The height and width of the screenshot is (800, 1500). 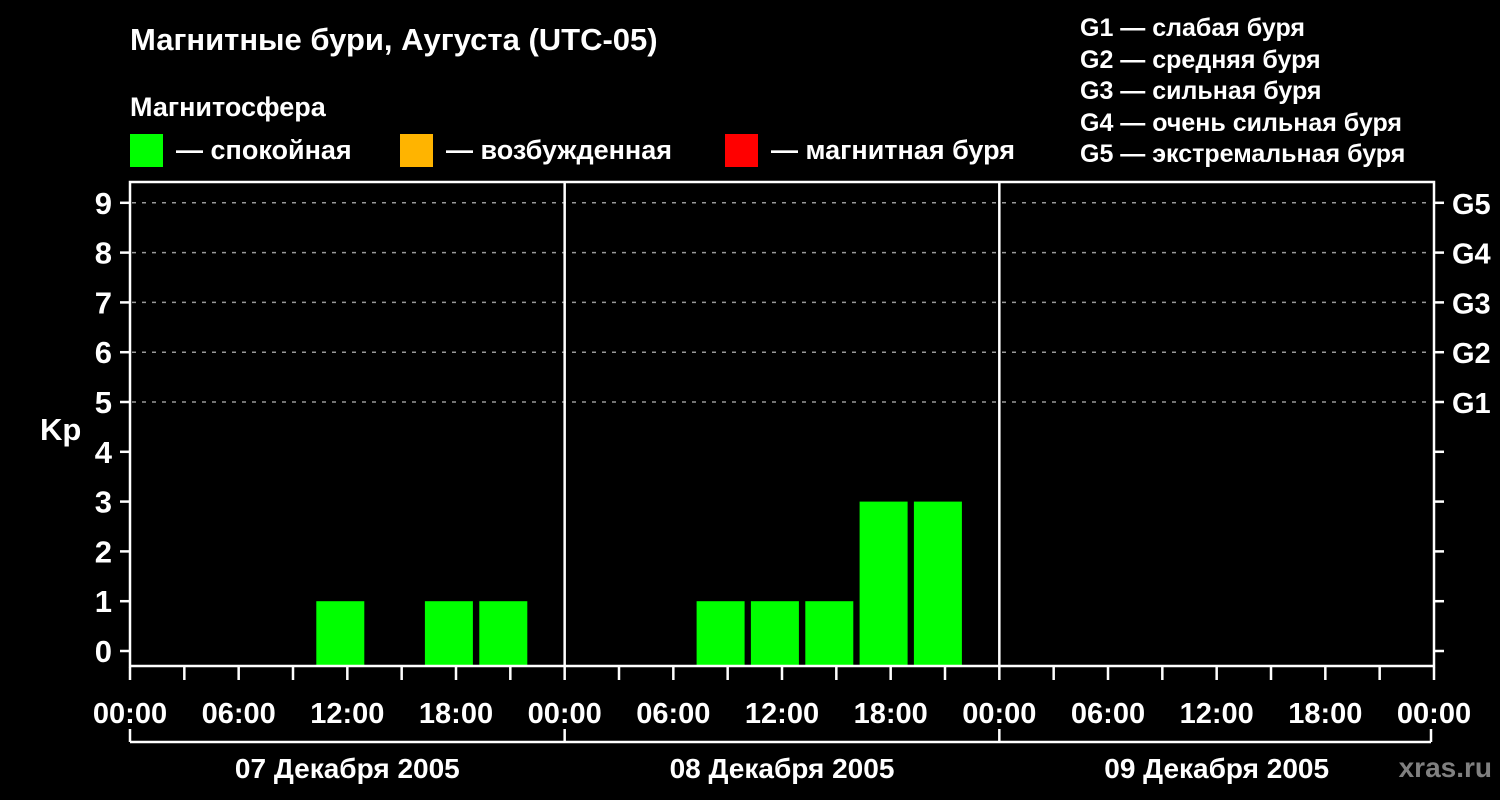 What do you see at coordinates (1193, 28) in the screenshot?
I see `g-scale-legend-line: G1 — слабая буря` at bounding box center [1193, 28].